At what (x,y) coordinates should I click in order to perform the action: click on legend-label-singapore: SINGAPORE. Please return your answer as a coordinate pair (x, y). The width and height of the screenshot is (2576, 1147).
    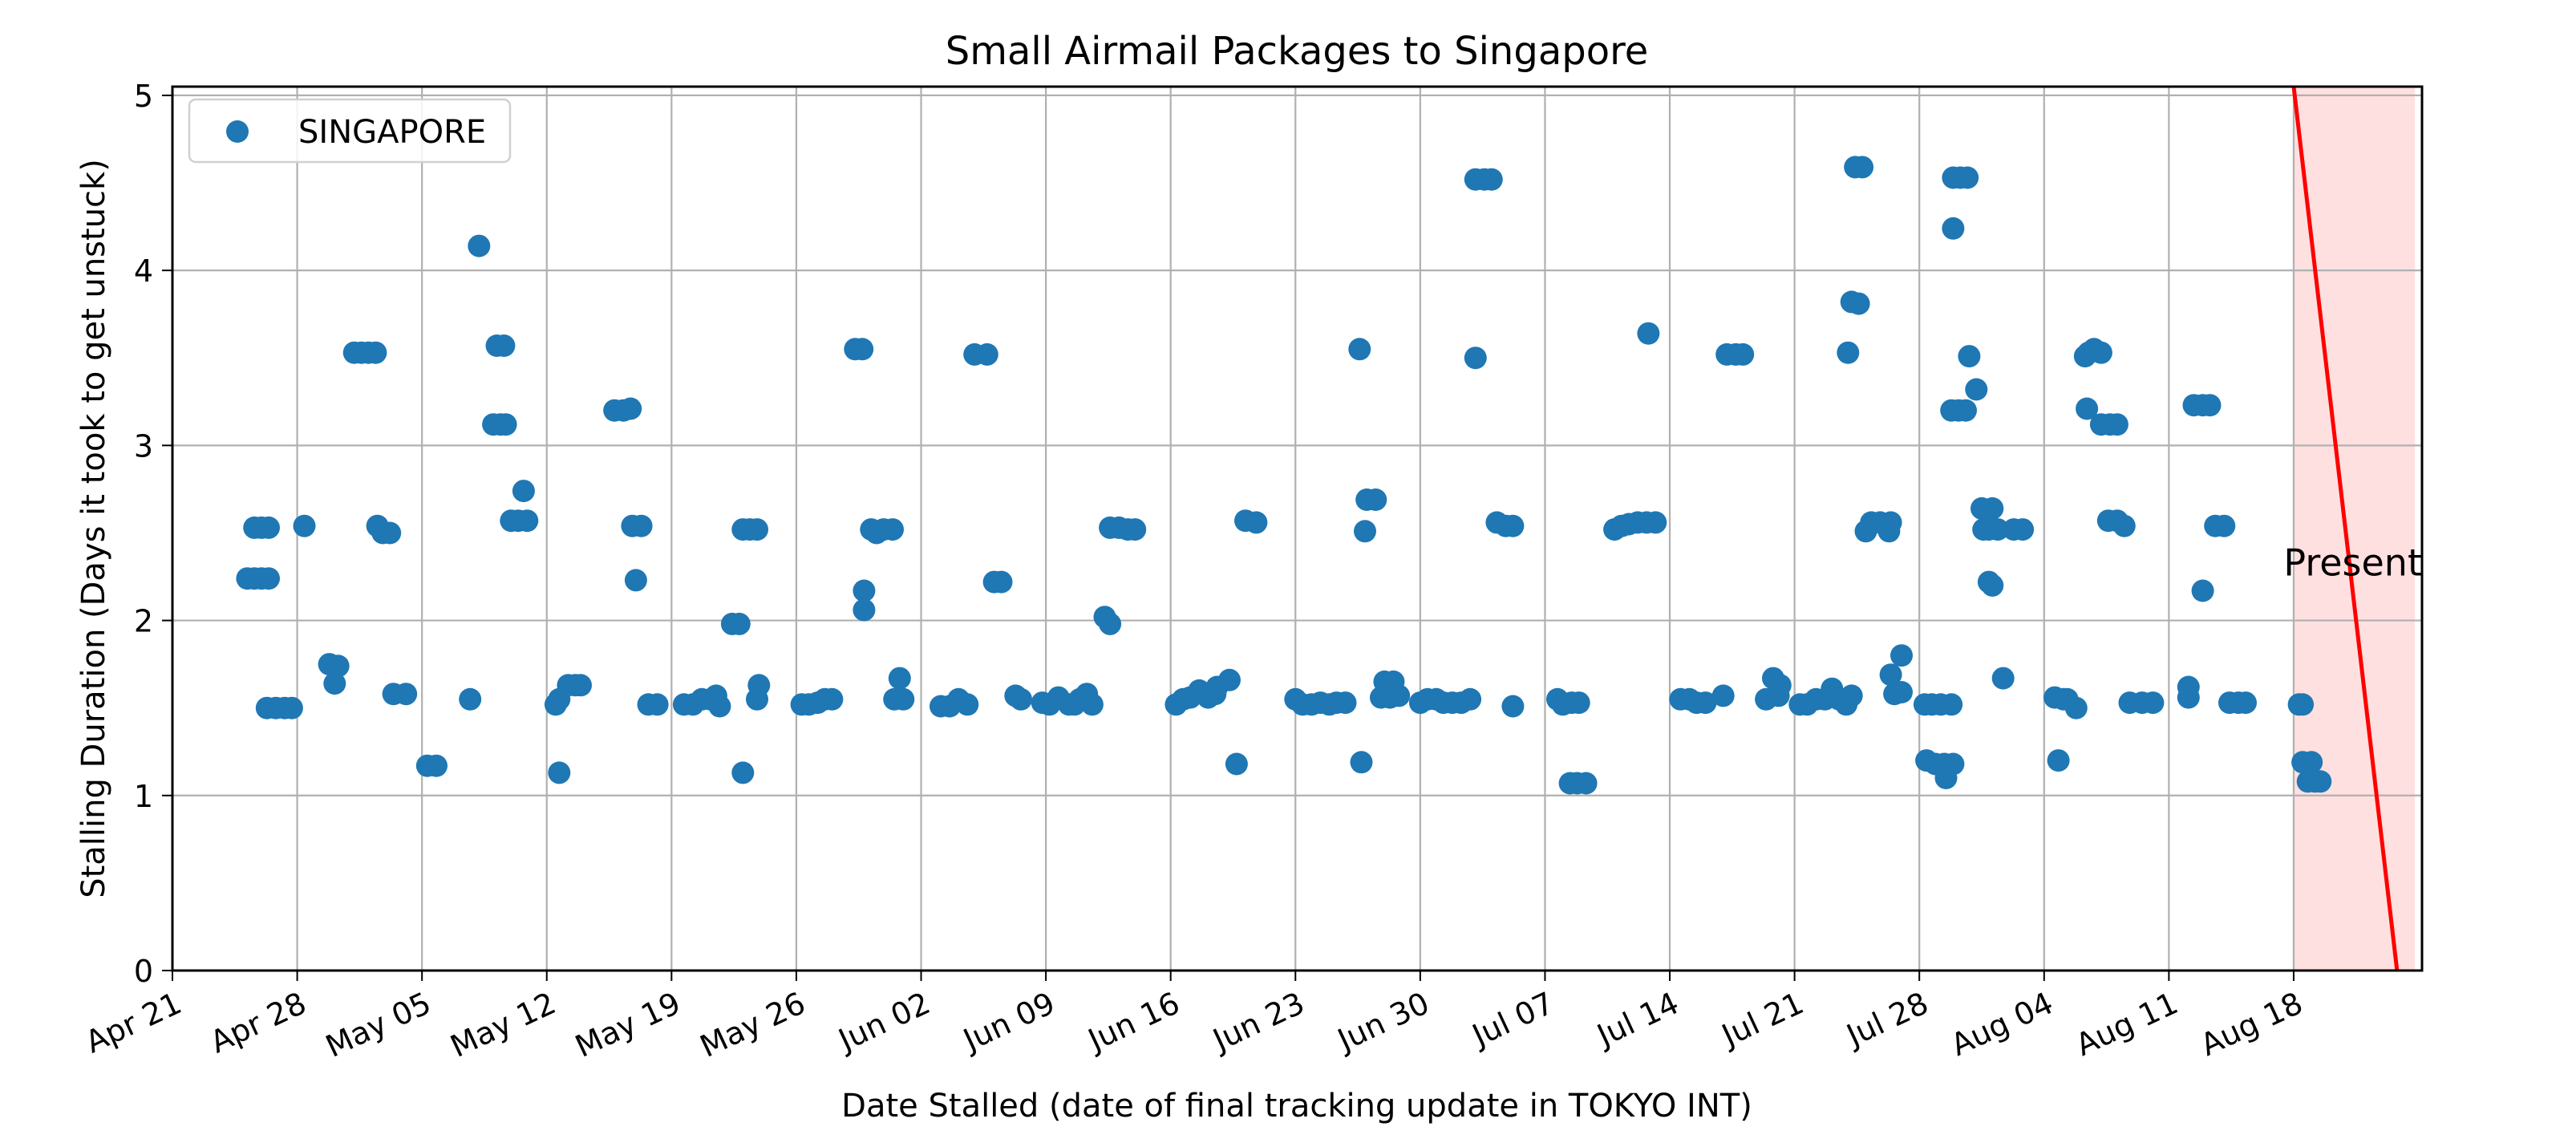
    Looking at the image, I should click on (392, 132).